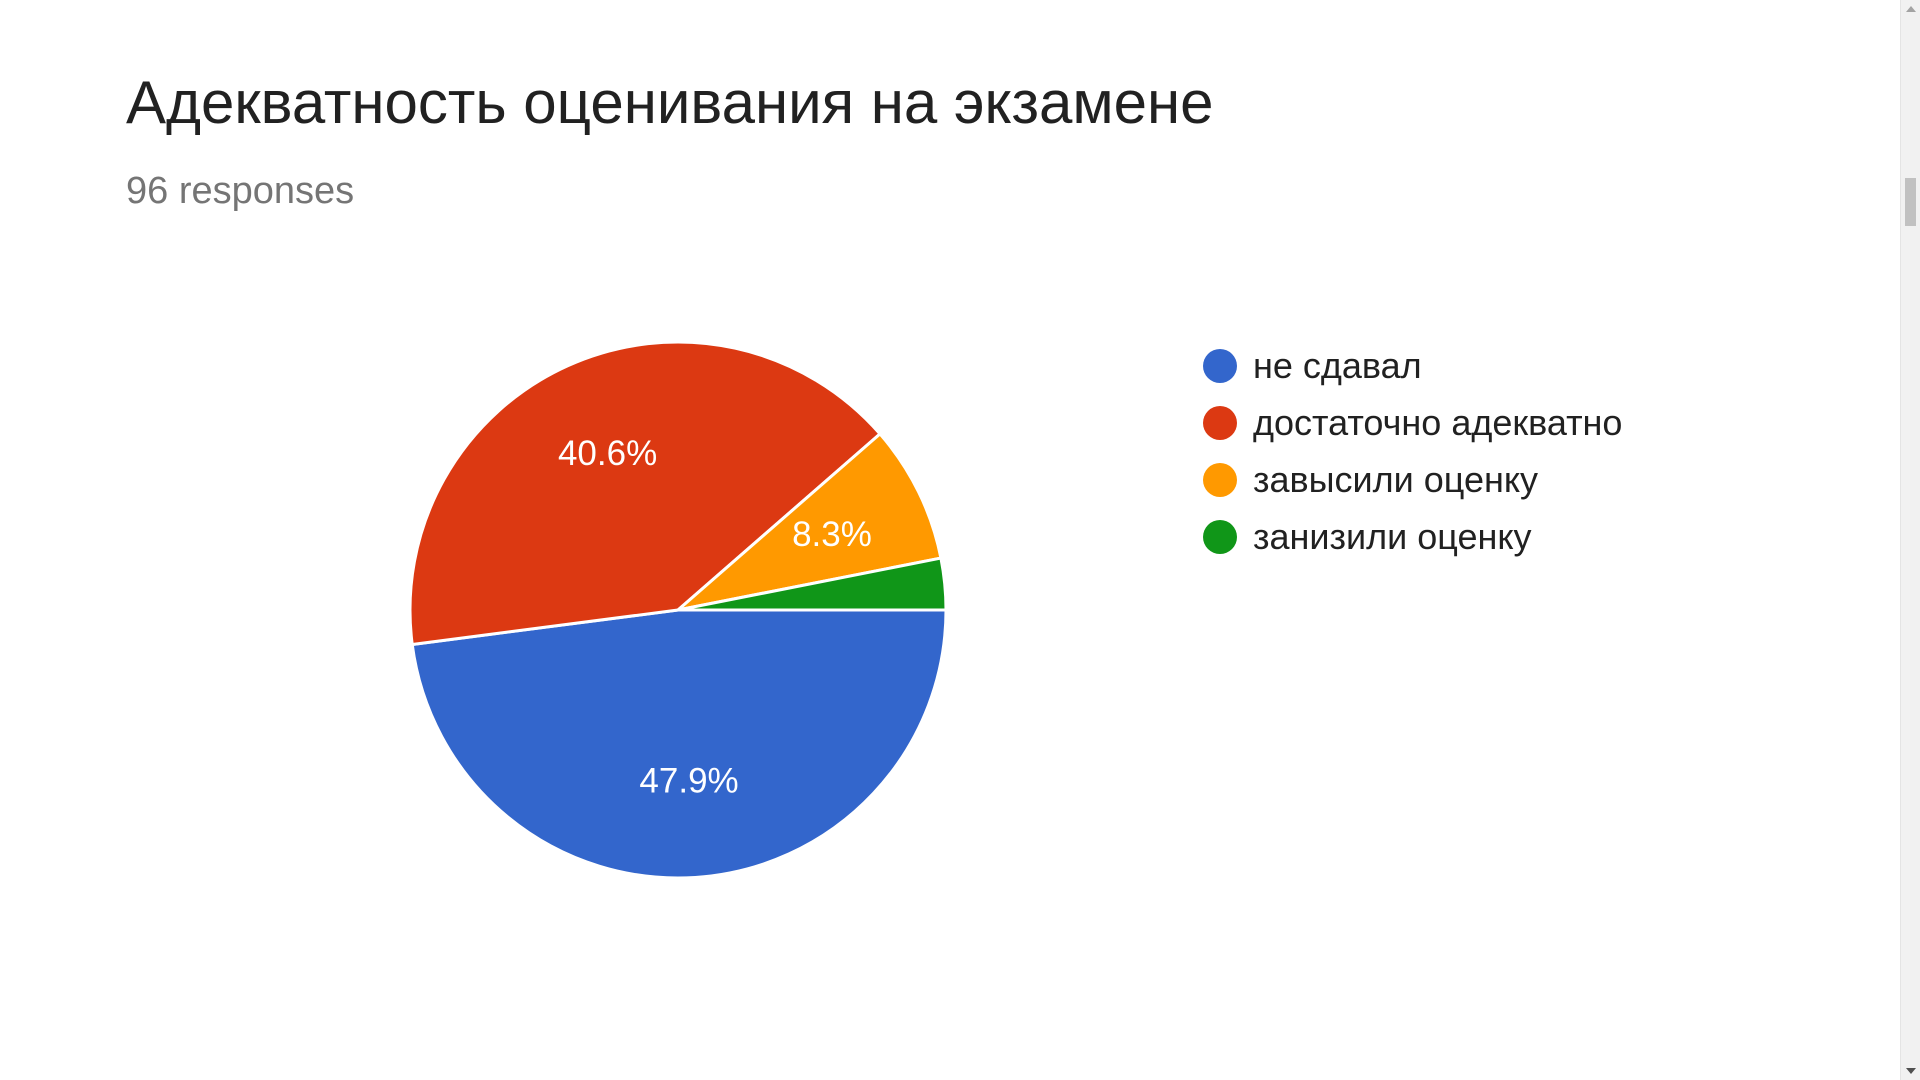  What do you see at coordinates (1910, 540) in the screenshot?
I see `vertical-scrollbar` at bounding box center [1910, 540].